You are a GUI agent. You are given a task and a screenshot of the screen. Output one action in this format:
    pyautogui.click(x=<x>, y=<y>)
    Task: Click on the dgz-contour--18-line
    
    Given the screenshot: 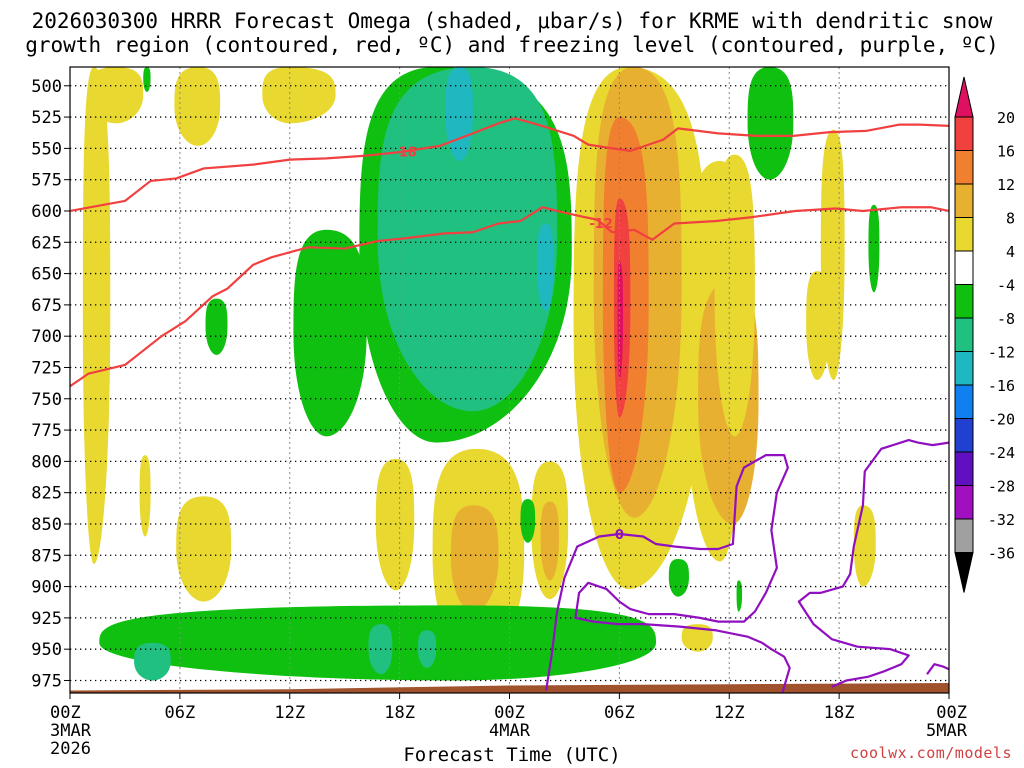 What is the action you would take?
    pyautogui.click(x=509, y=165)
    